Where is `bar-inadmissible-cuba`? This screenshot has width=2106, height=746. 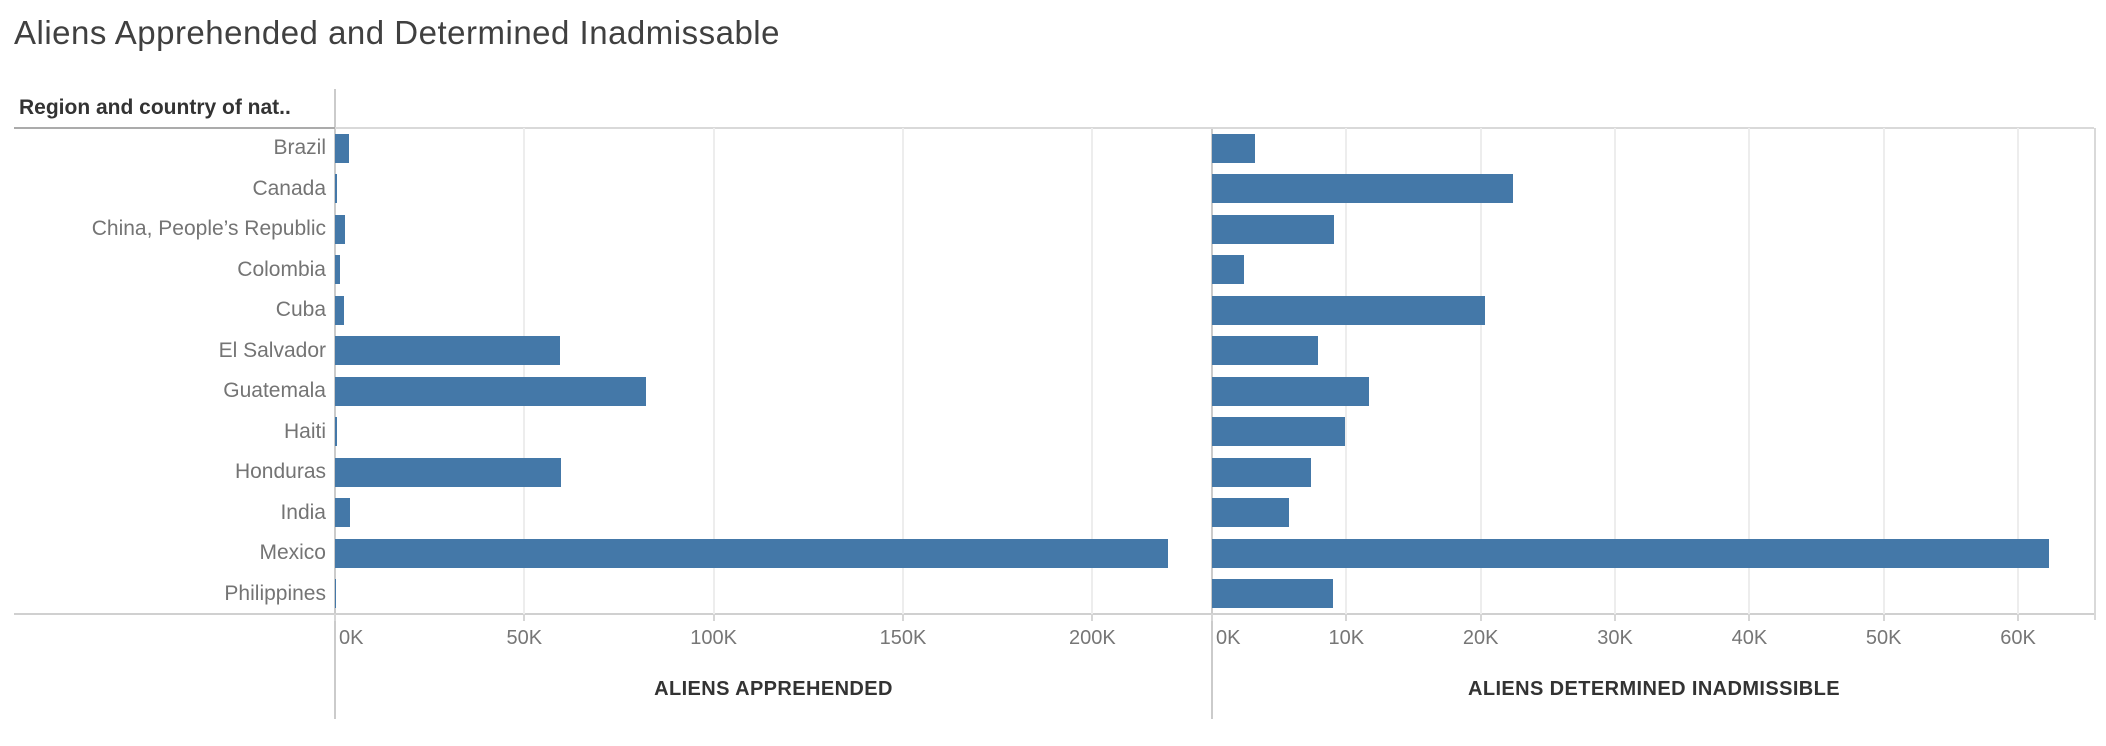 bar-inadmissible-cuba is located at coordinates (1348, 310).